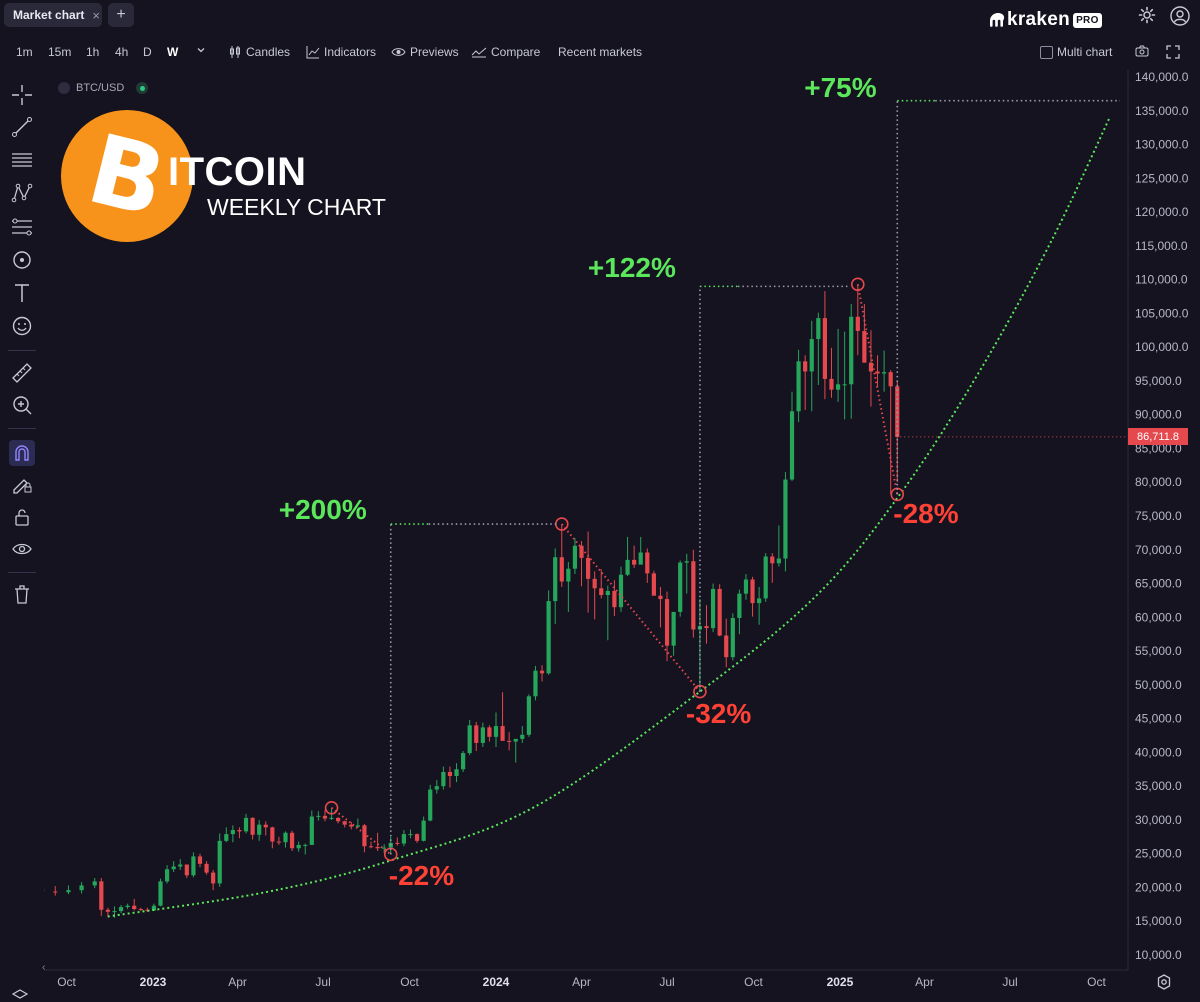  What do you see at coordinates (1173, 52) in the screenshot?
I see `fullscreen-button` at bounding box center [1173, 52].